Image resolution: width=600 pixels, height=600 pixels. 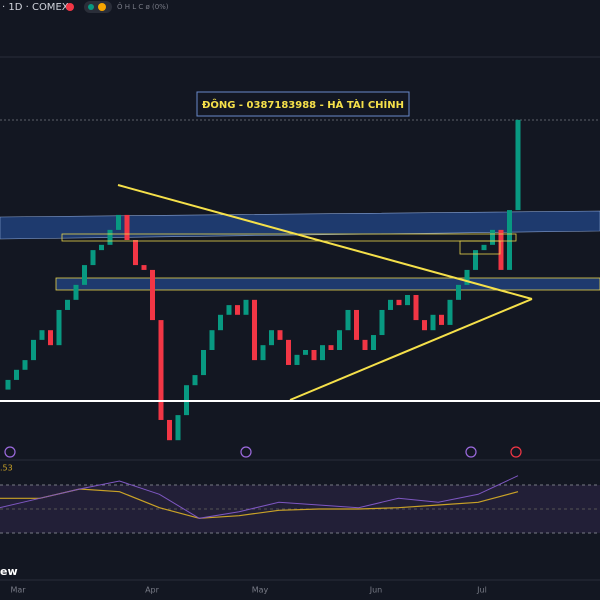 What do you see at coordinates (376, 590) in the screenshot?
I see `x-tick-label: Jun` at bounding box center [376, 590].